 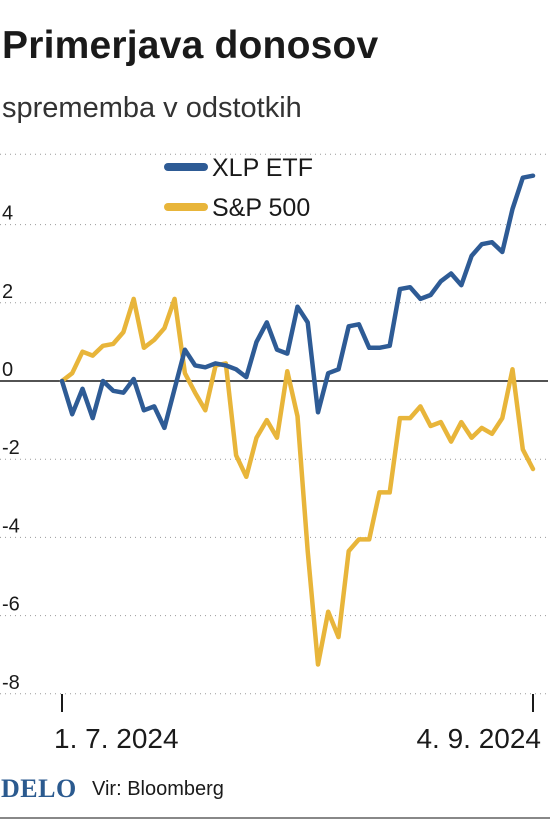 I want to click on y-tick-labels: 4 2 0 -2 -4 -6 -8, so click(x=11, y=448).